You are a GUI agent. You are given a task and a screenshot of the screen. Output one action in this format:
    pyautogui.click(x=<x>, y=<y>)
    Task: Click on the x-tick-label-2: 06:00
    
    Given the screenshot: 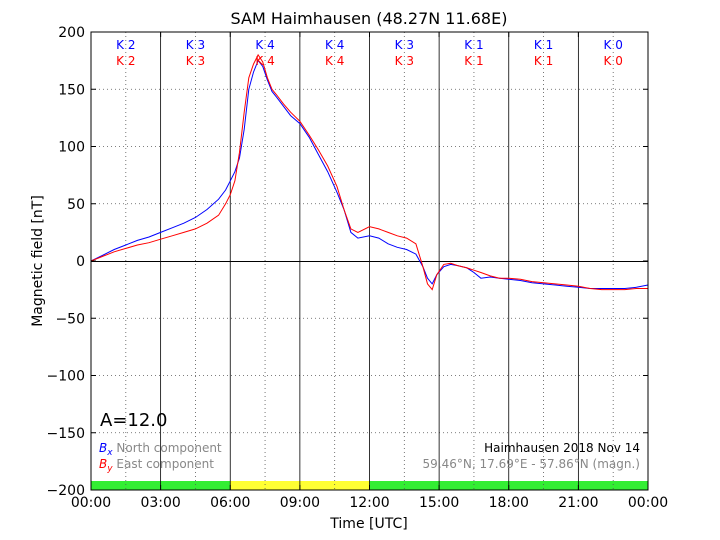 What is the action you would take?
    pyautogui.click(x=230, y=503)
    